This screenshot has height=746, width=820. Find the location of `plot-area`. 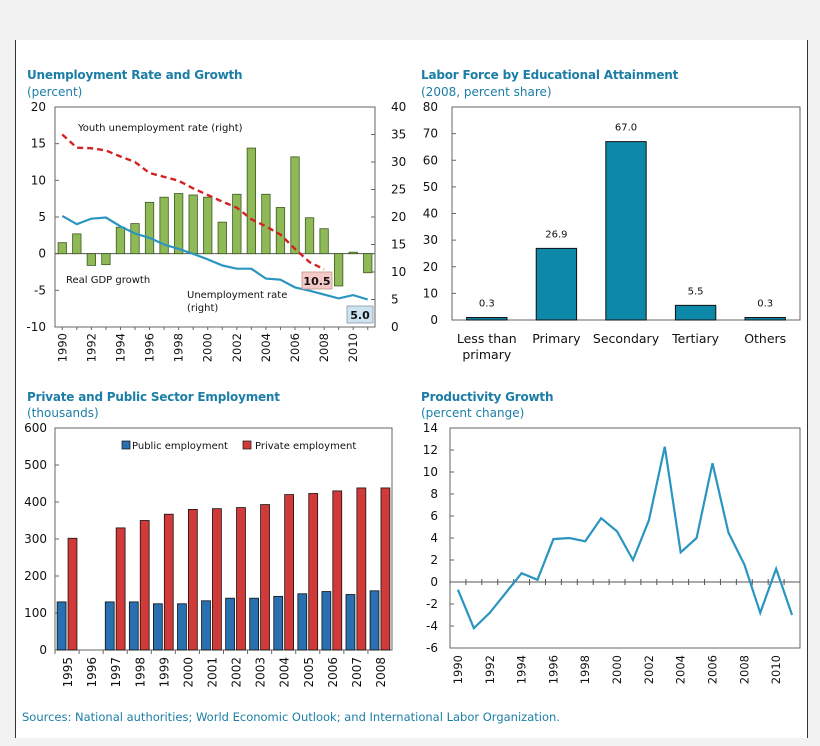

plot-area is located at coordinates (625, 538).